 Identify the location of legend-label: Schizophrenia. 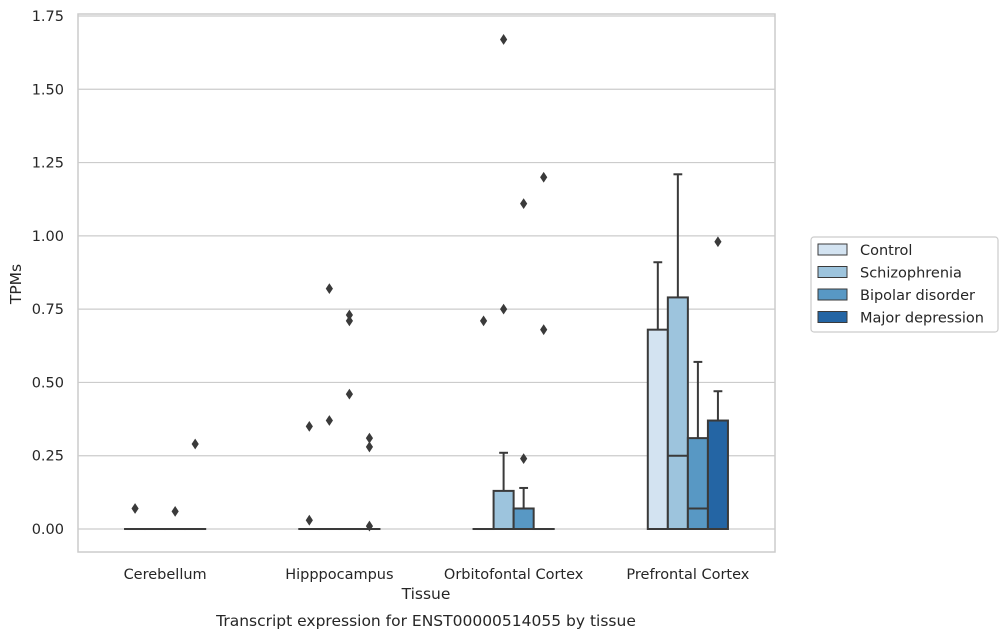
(911, 274).